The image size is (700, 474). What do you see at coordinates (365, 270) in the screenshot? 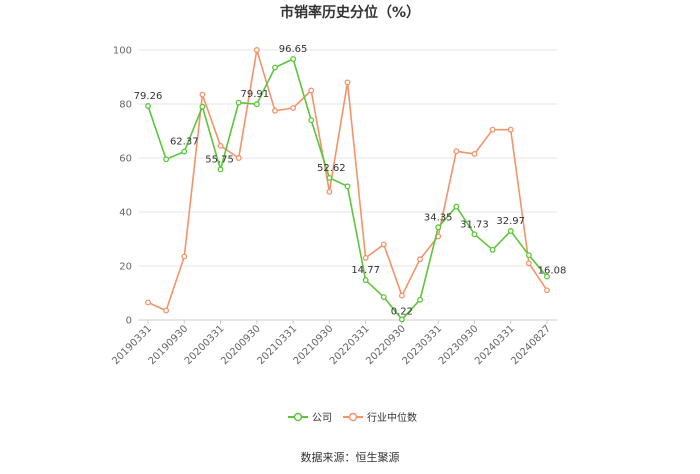
I see `data-label: 14.77` at bounding box center [365, 270].